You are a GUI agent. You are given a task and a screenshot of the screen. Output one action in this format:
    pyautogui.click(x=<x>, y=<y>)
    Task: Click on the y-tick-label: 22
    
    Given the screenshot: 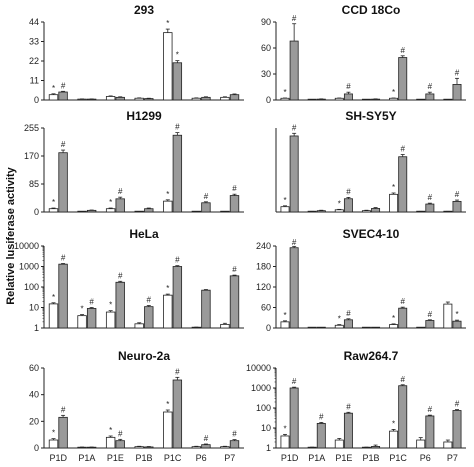 What is the action you would take?
    pyautogui.click(x=34, y=61)
    